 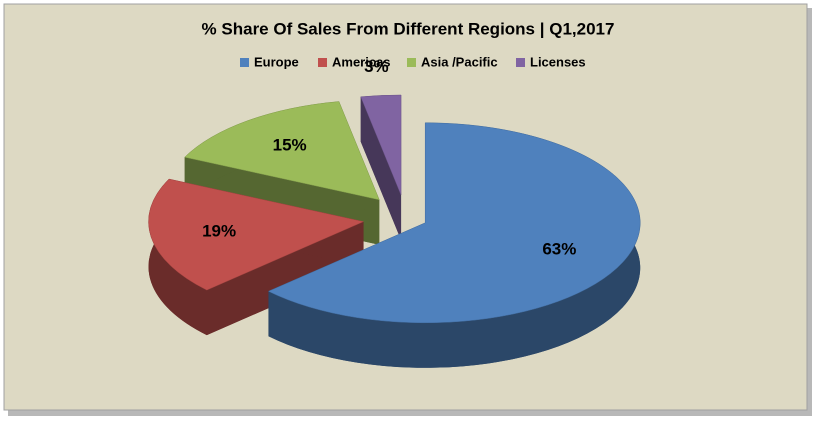 What do you see at coordinates (361, 61) in the screenshot?
I see `legend-label: Americas` at bounding box center [361, 61].